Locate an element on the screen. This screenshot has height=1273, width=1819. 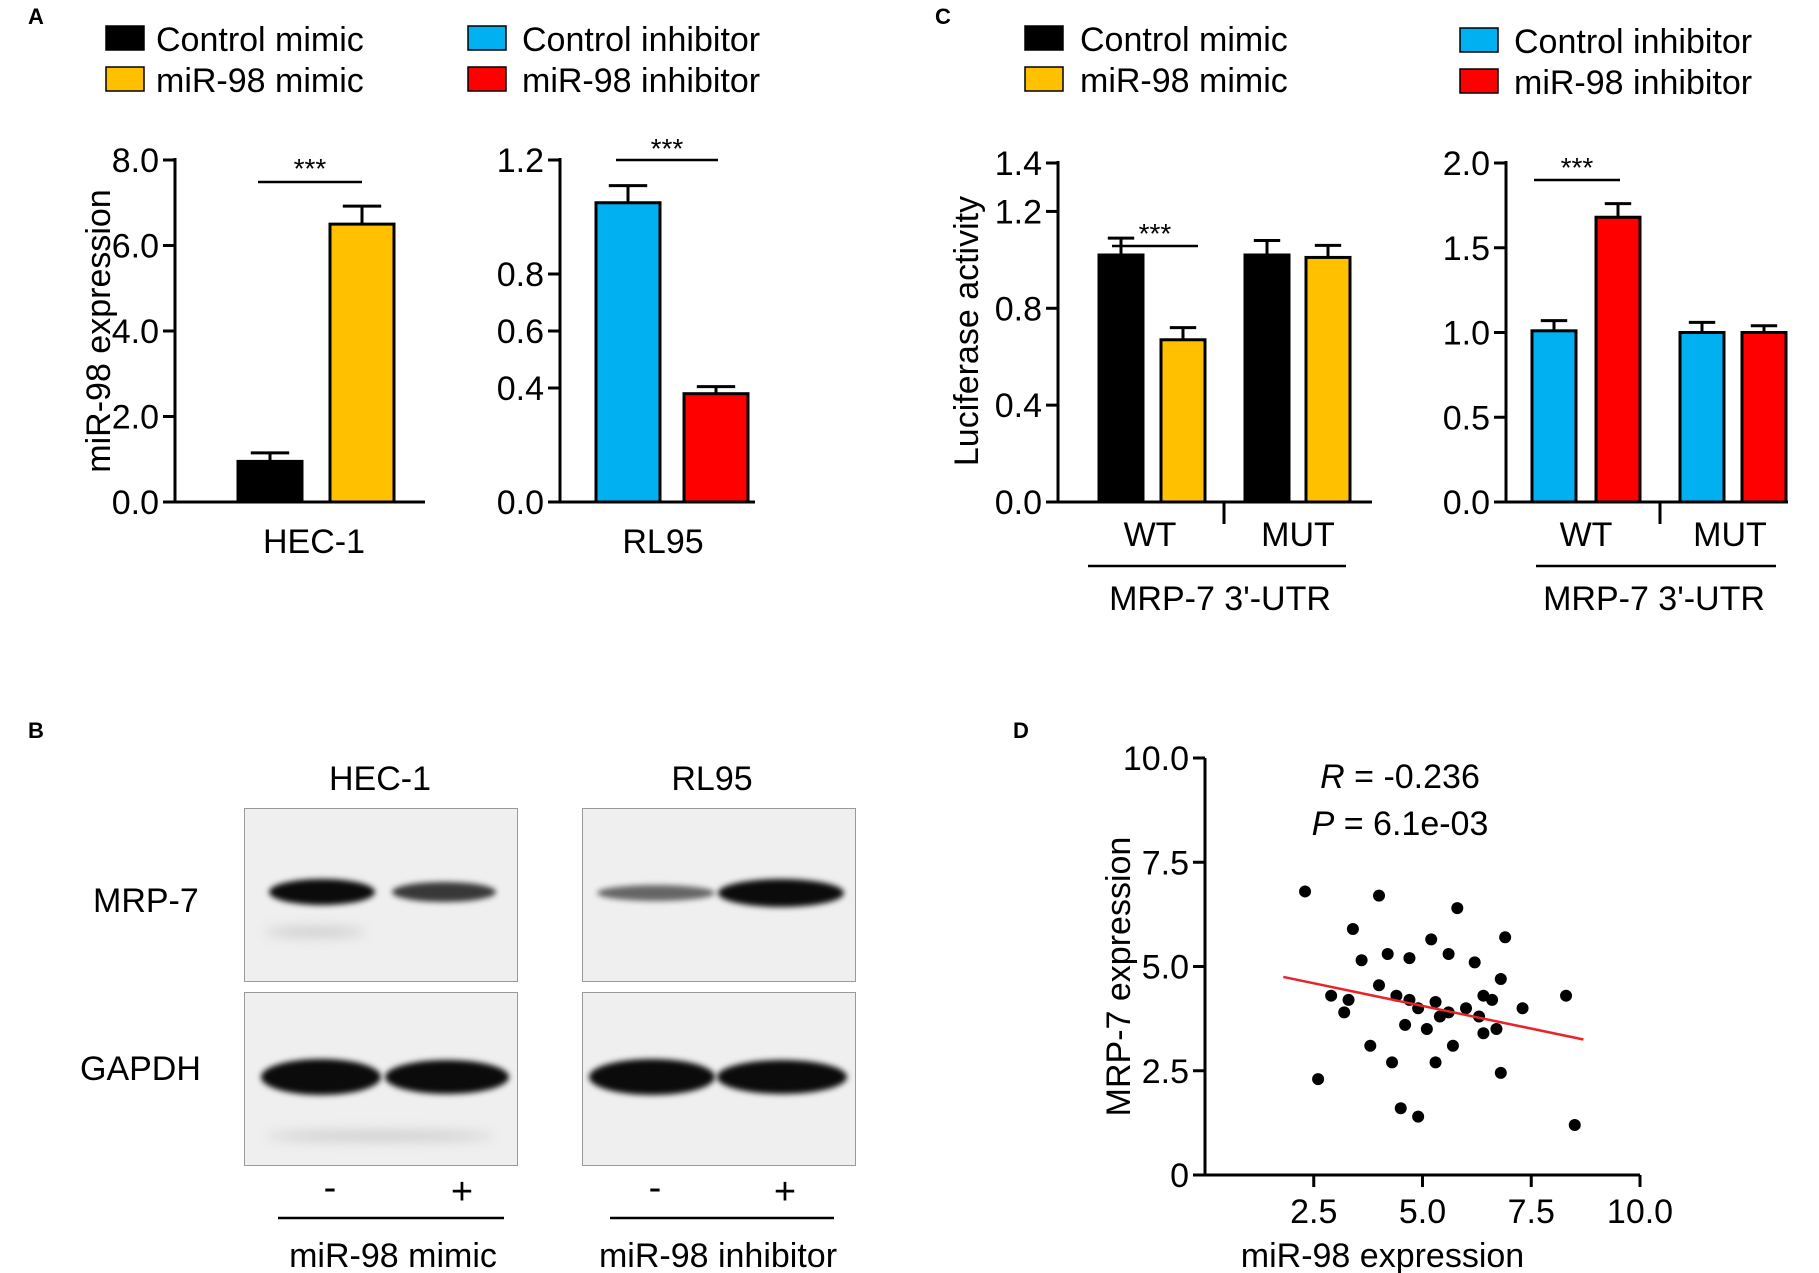
blot-row-mrp7: MRP-7 is located at coordinates (146, 901).